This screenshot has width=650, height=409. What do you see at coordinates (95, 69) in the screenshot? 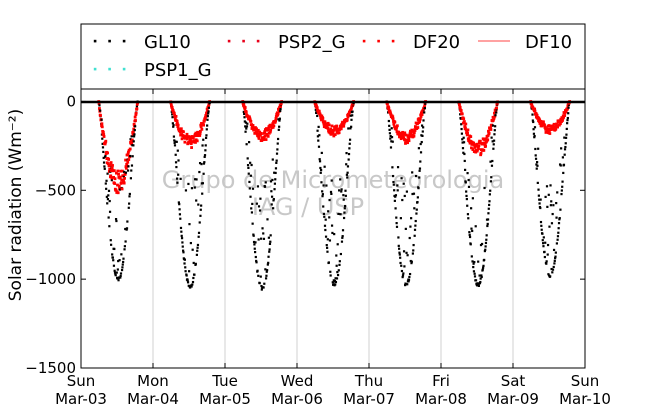
I see `legend-marker-psp1_g` at bounding box center [95, 69].